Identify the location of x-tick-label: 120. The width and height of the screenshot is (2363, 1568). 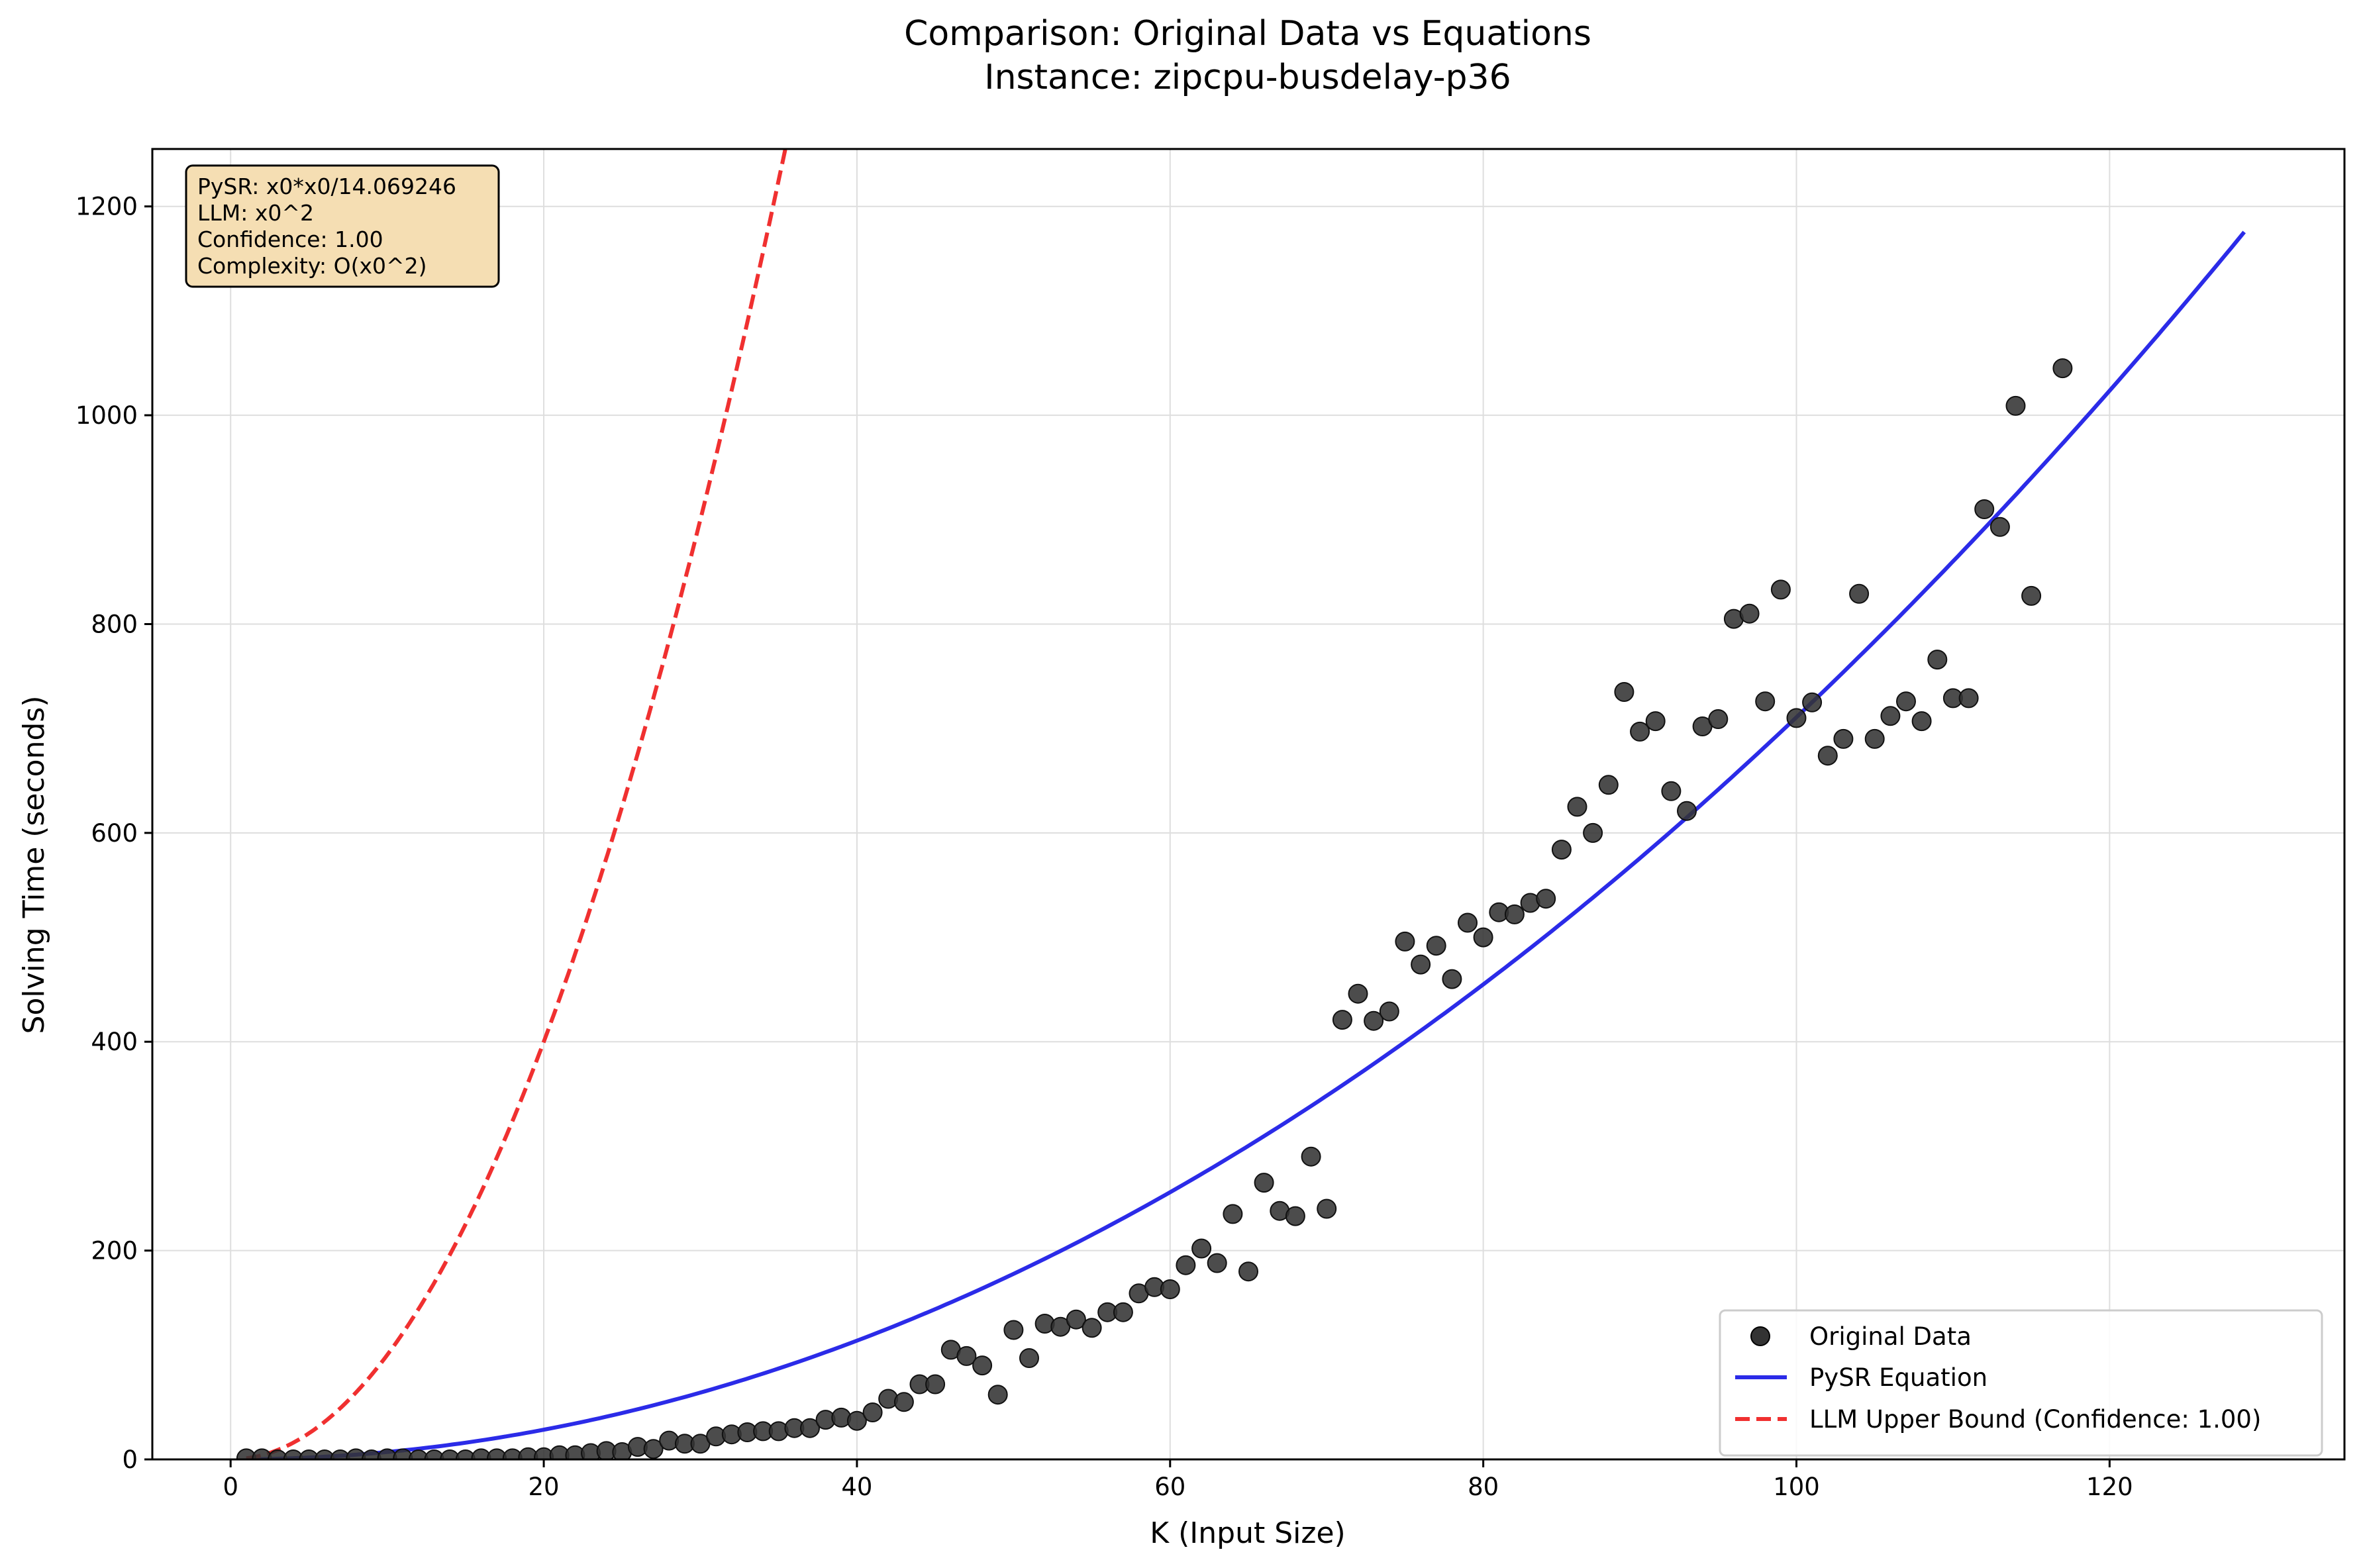
(2109, 1487).